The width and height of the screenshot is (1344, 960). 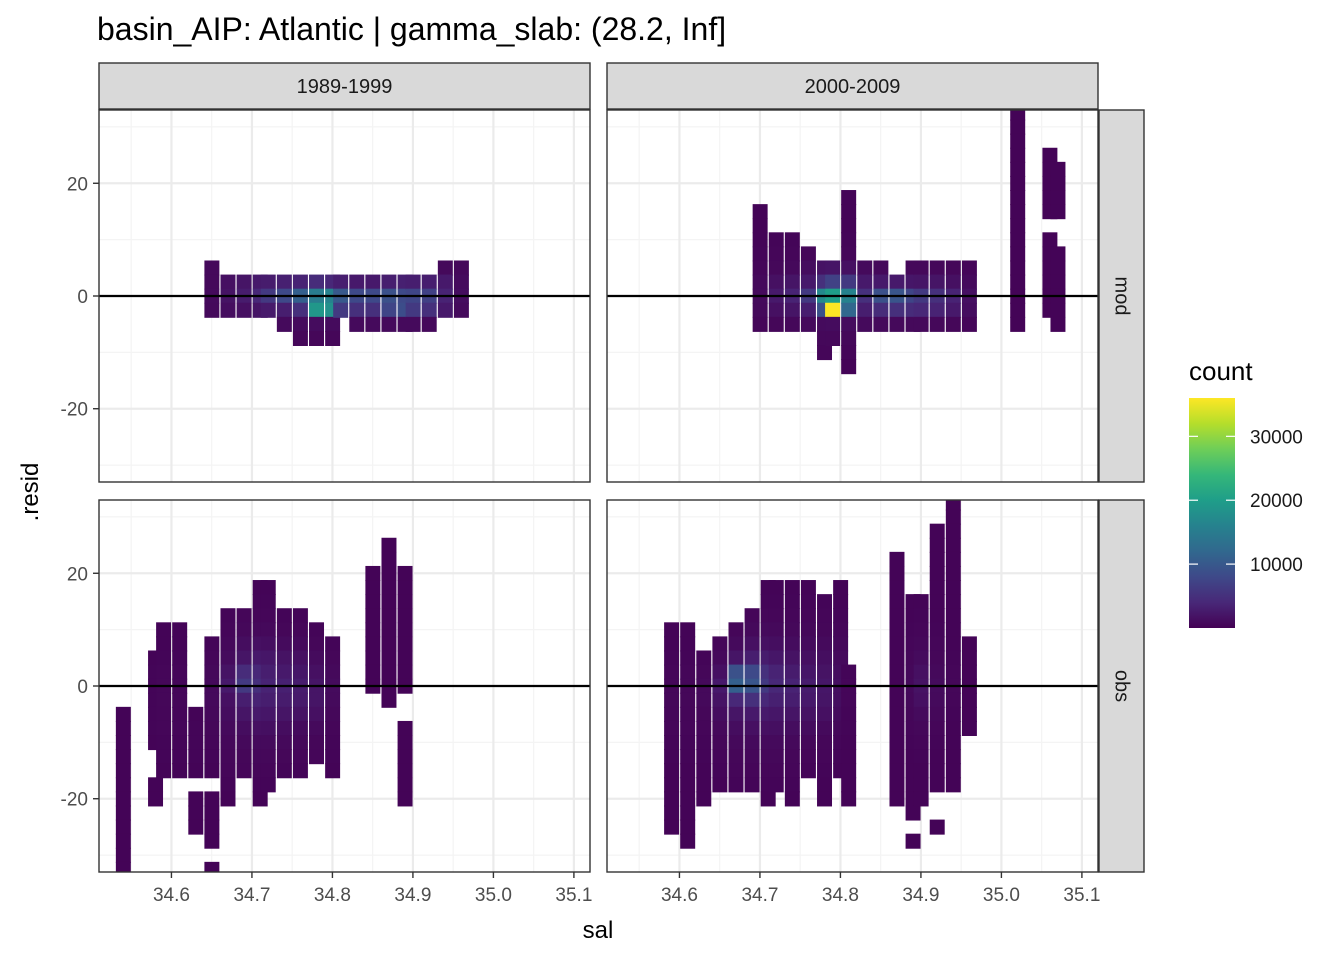 I want to click on heatmap-bins, so click(x=336, y=303).